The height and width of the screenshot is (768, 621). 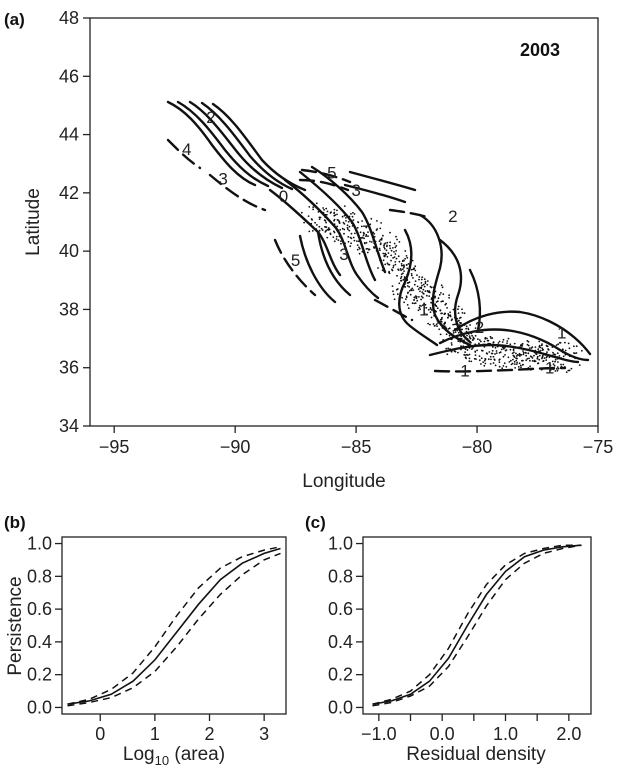 What do you see at coordinates (477, 625) in the screenshot?
I see `series-line` at bounding box center [477, 625].